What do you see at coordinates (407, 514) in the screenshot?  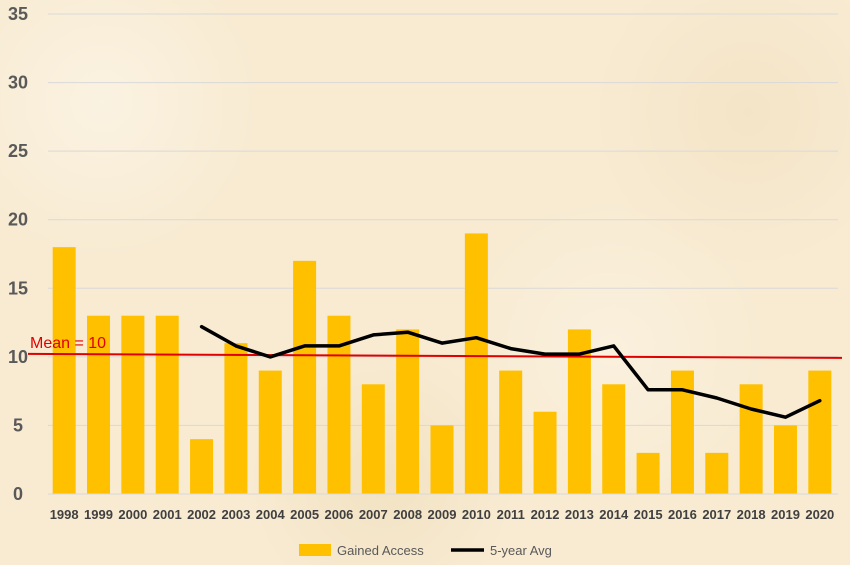 I see `x-tick-label: 2008` at bounding box center [407, 514].